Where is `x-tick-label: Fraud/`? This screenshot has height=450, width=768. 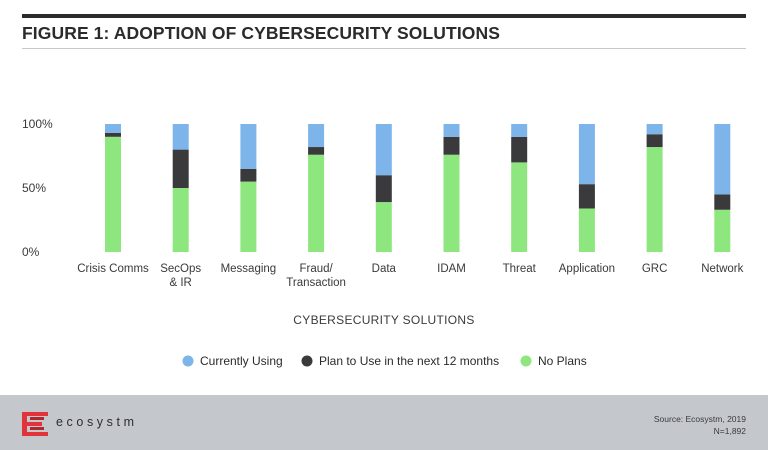 x-tick-label: Fraud/ is located at coordinates (316, 269).